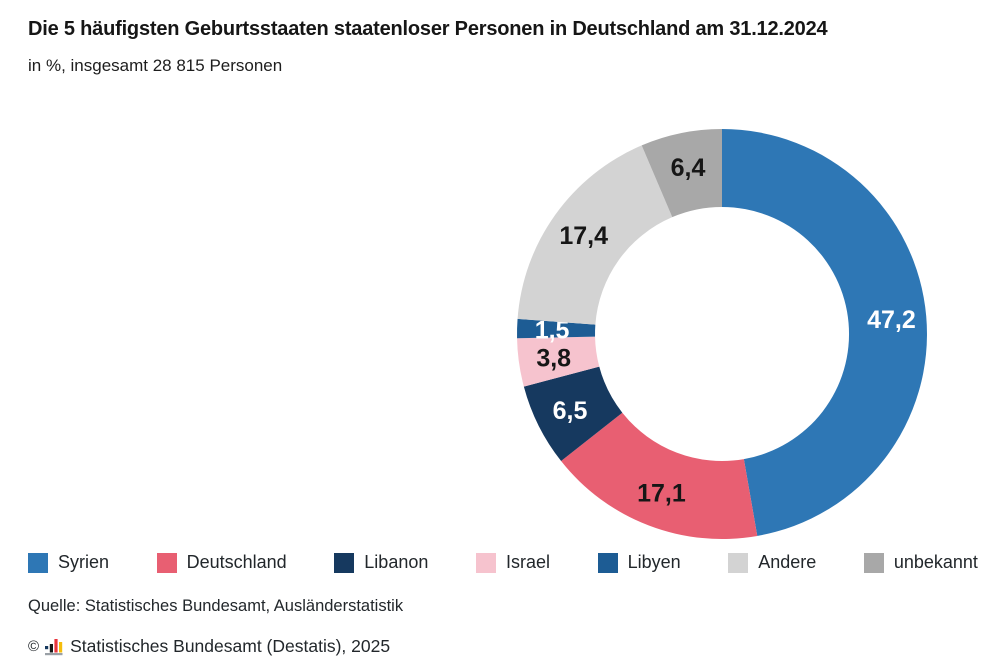 The image size is (999, 668). I want to click on donut-segment-deutschland, so click(659, 475).